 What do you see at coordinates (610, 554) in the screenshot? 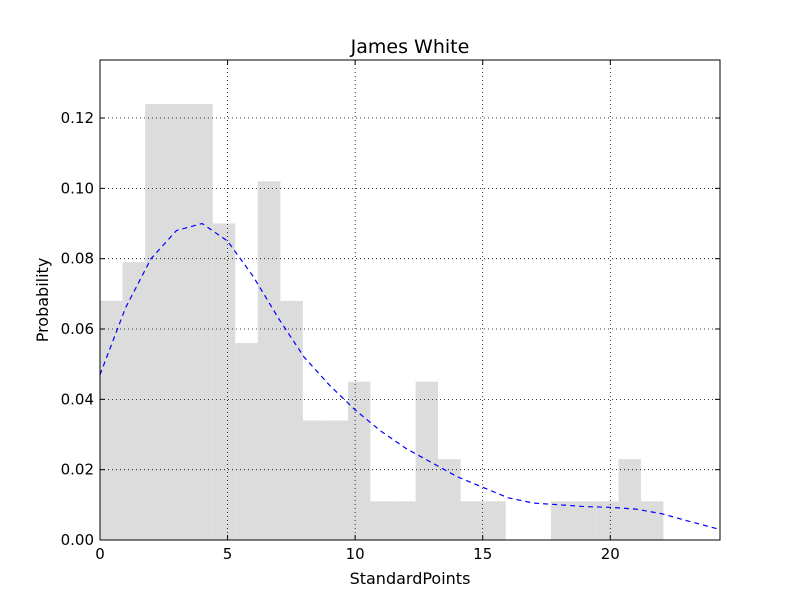
I see `x-tick-label: 20` at bounding box center [610, 554].